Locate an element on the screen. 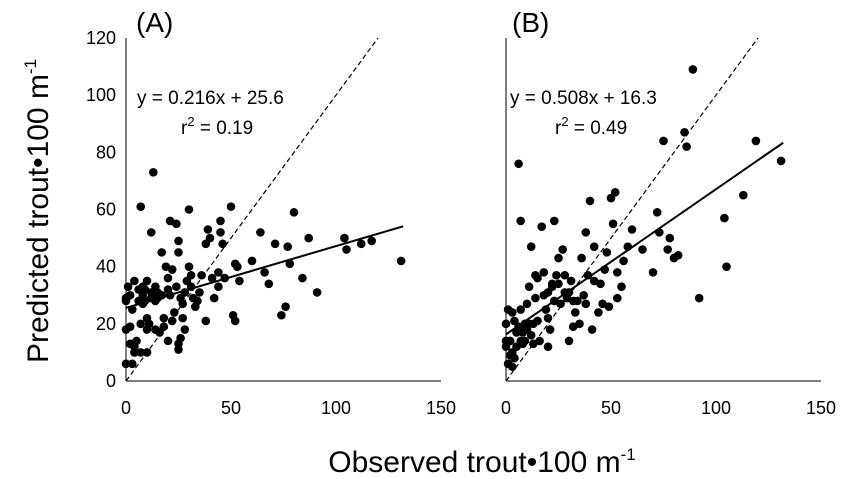 The width and height of the screenshot is (847, 479). r-squared-label: r2 = 0.49 is located at coordinates (591, 126).